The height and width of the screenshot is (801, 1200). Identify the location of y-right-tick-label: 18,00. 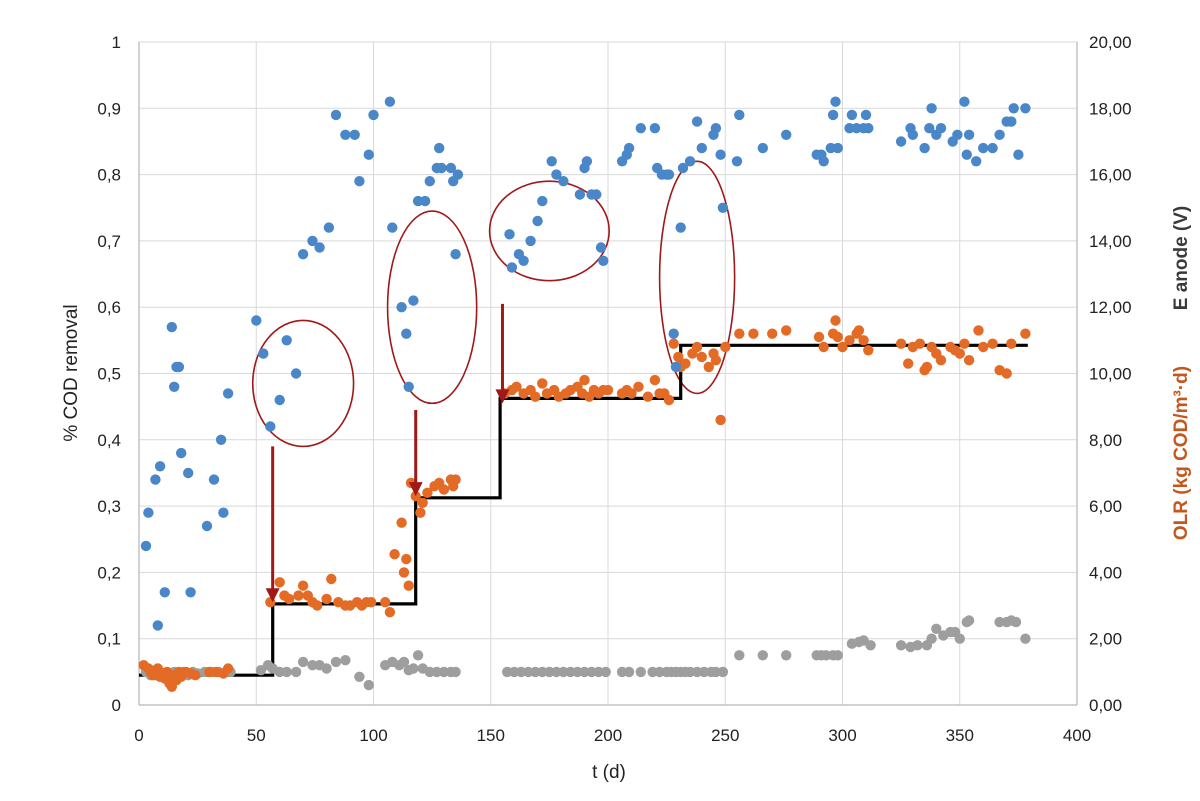
(1110, 108).